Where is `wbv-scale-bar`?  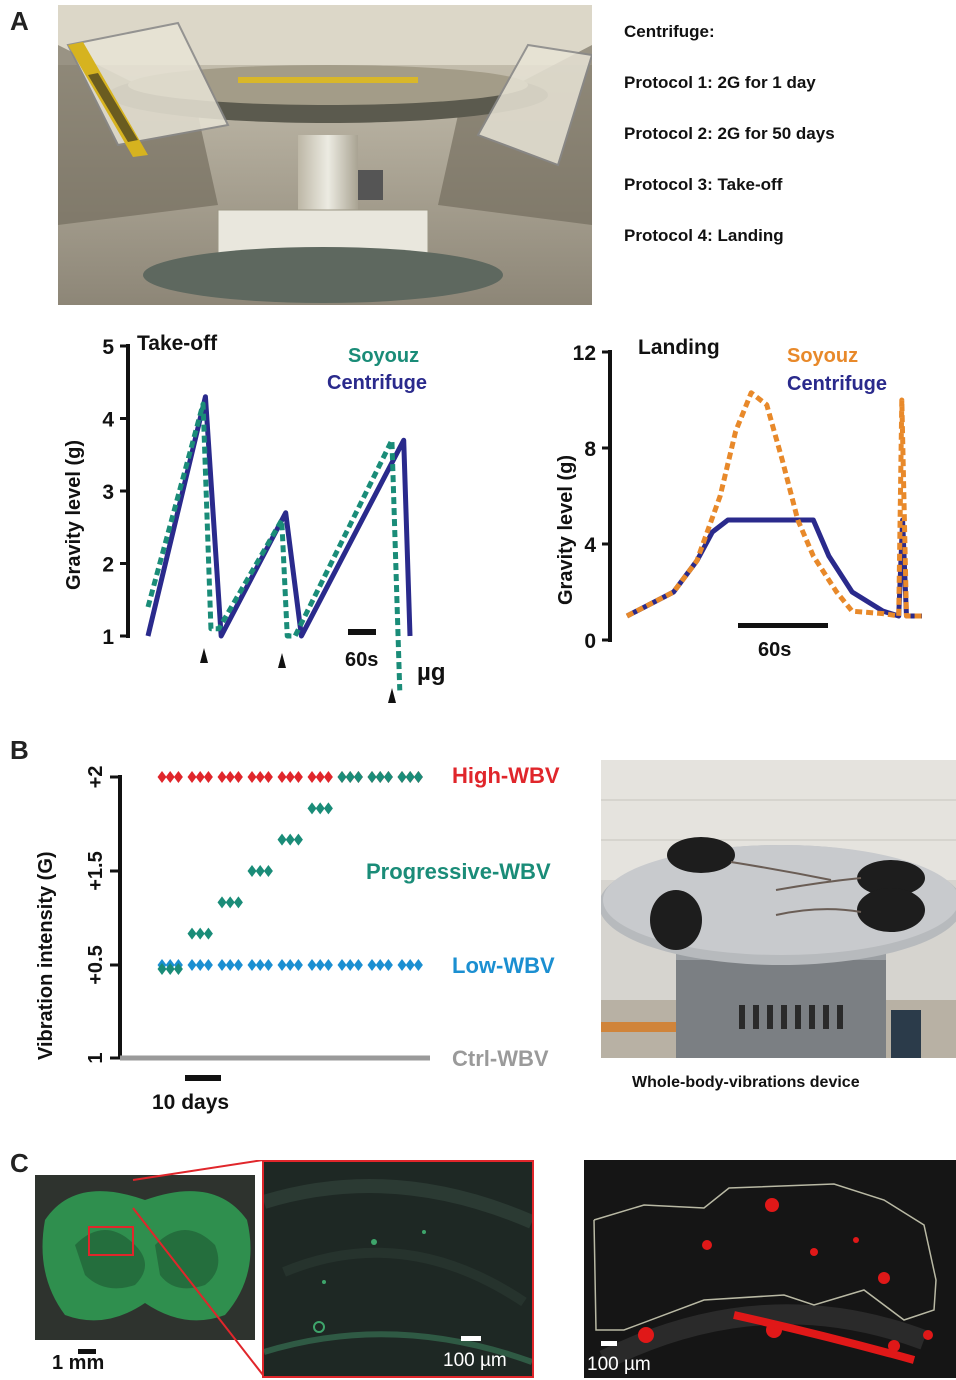 wbv-scale-bar is located at coordinates (203, 1078).